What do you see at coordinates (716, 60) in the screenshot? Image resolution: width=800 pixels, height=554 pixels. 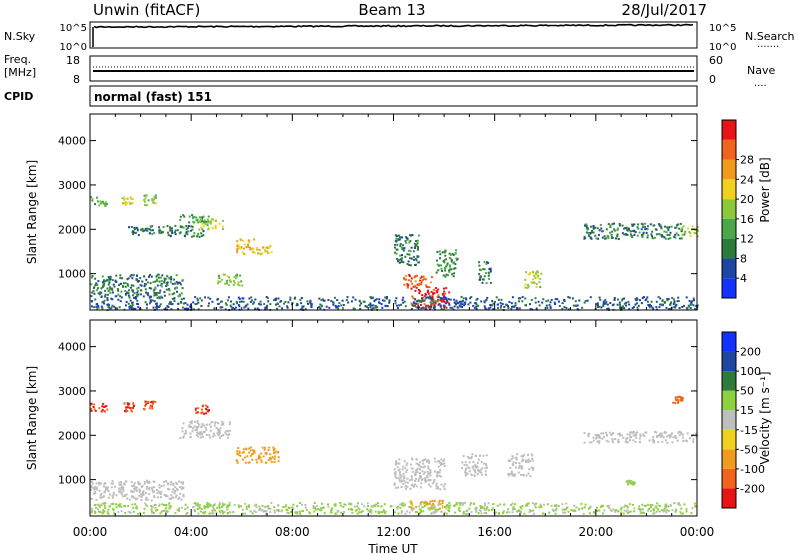 I see `freq-right-tick-top: 60` at bounding box center [716, 60].